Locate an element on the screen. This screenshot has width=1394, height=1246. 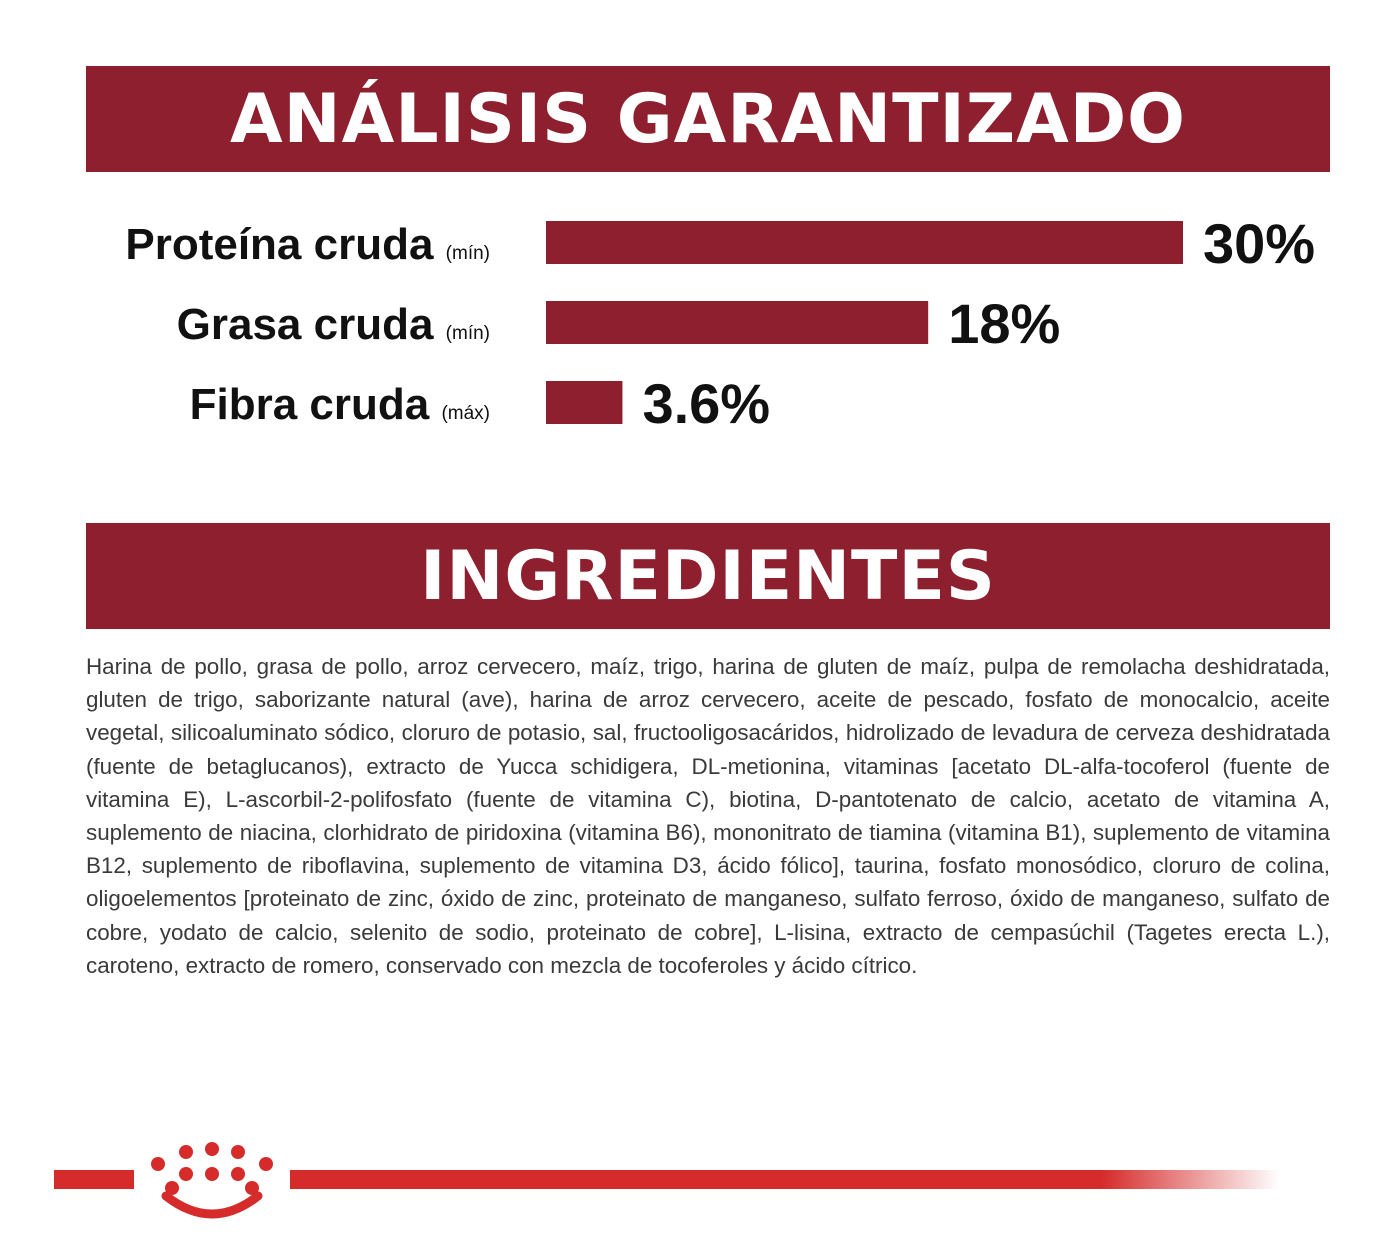
category-name: Grasa cruda is located at coordinates (311, 324).